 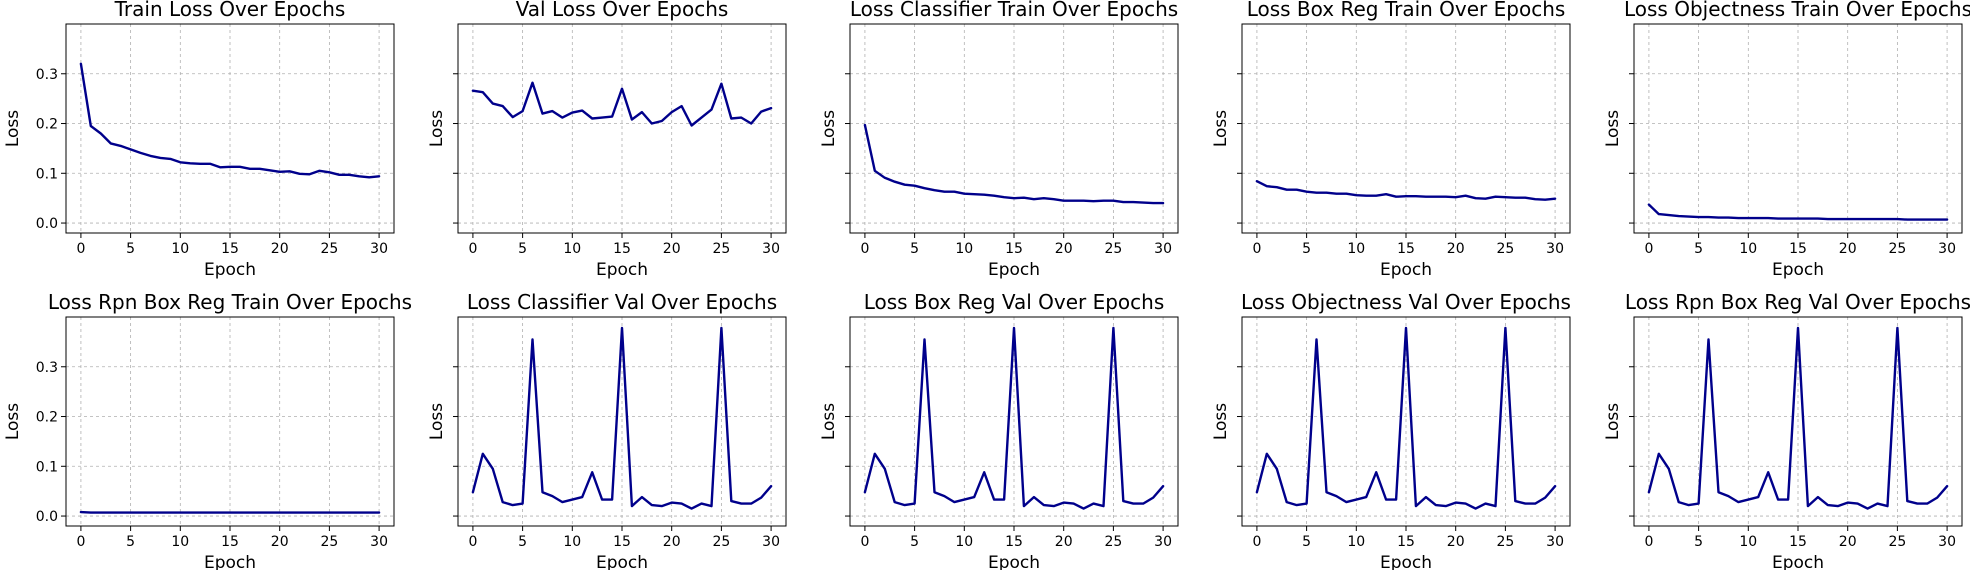 I want to click on chart-title: Loss Rpn Box Reg Val Over Epochs, so click(x=1797, y=302).